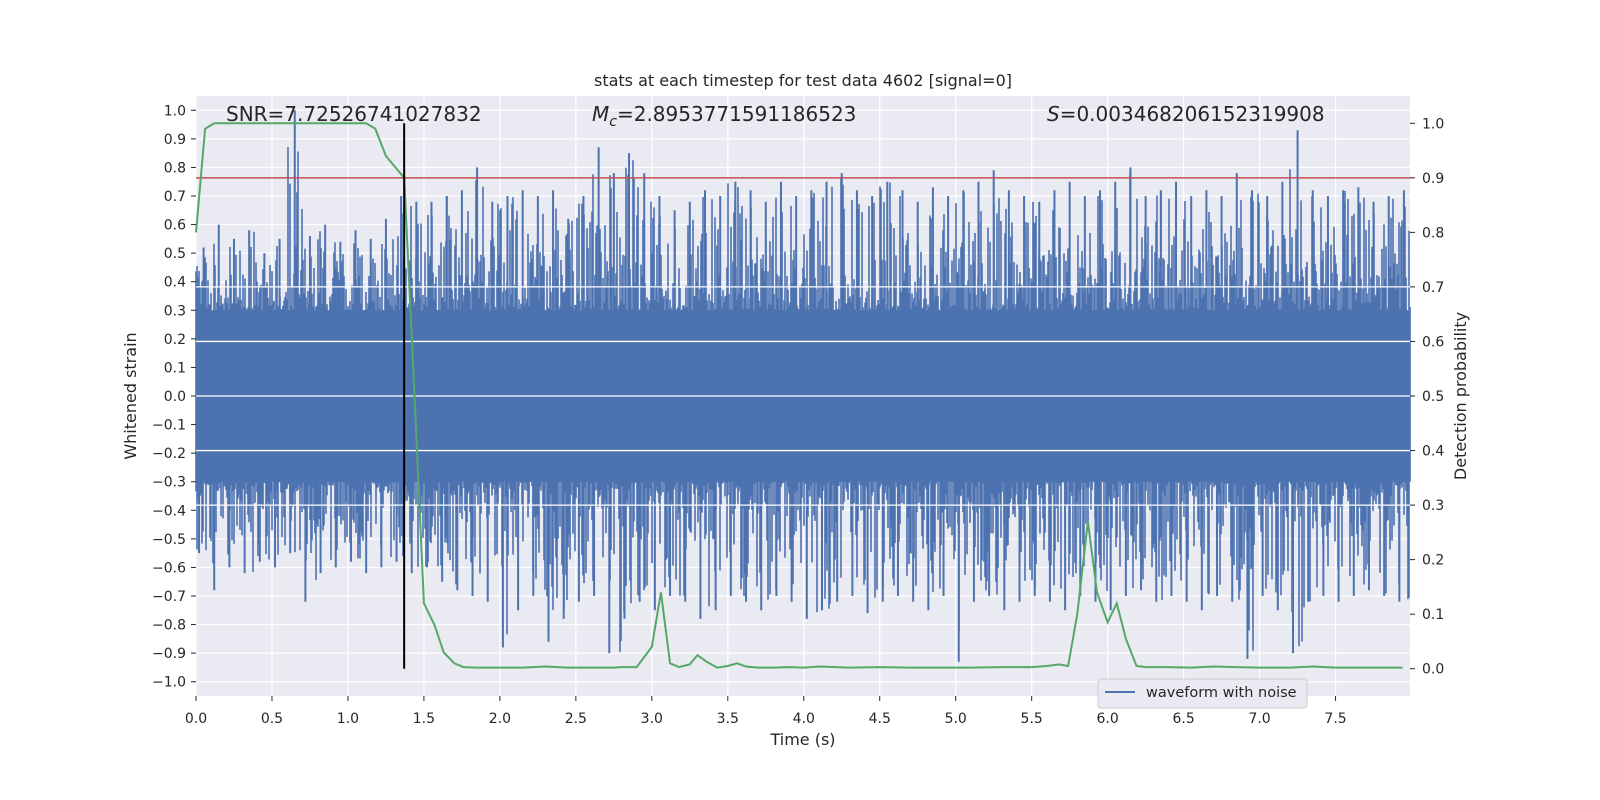 The width and height of the screenshot is (1600, 800). Describe the element at coordinates (169, 597) in the screenshot. I see `y-left-tick-label: −0.7` at that location.